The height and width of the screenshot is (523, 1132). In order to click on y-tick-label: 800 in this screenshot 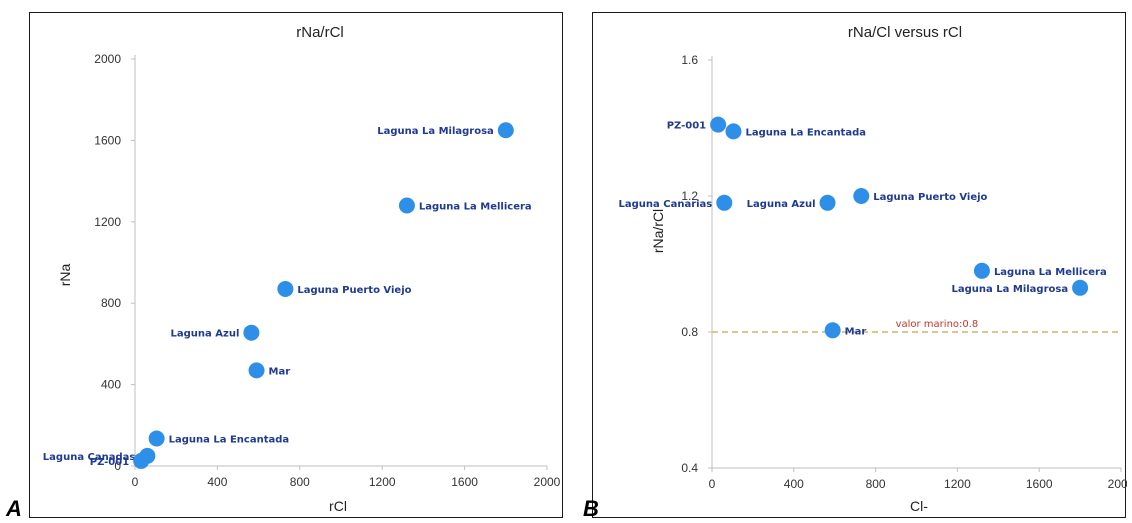, I will do `click(111, 303)`.